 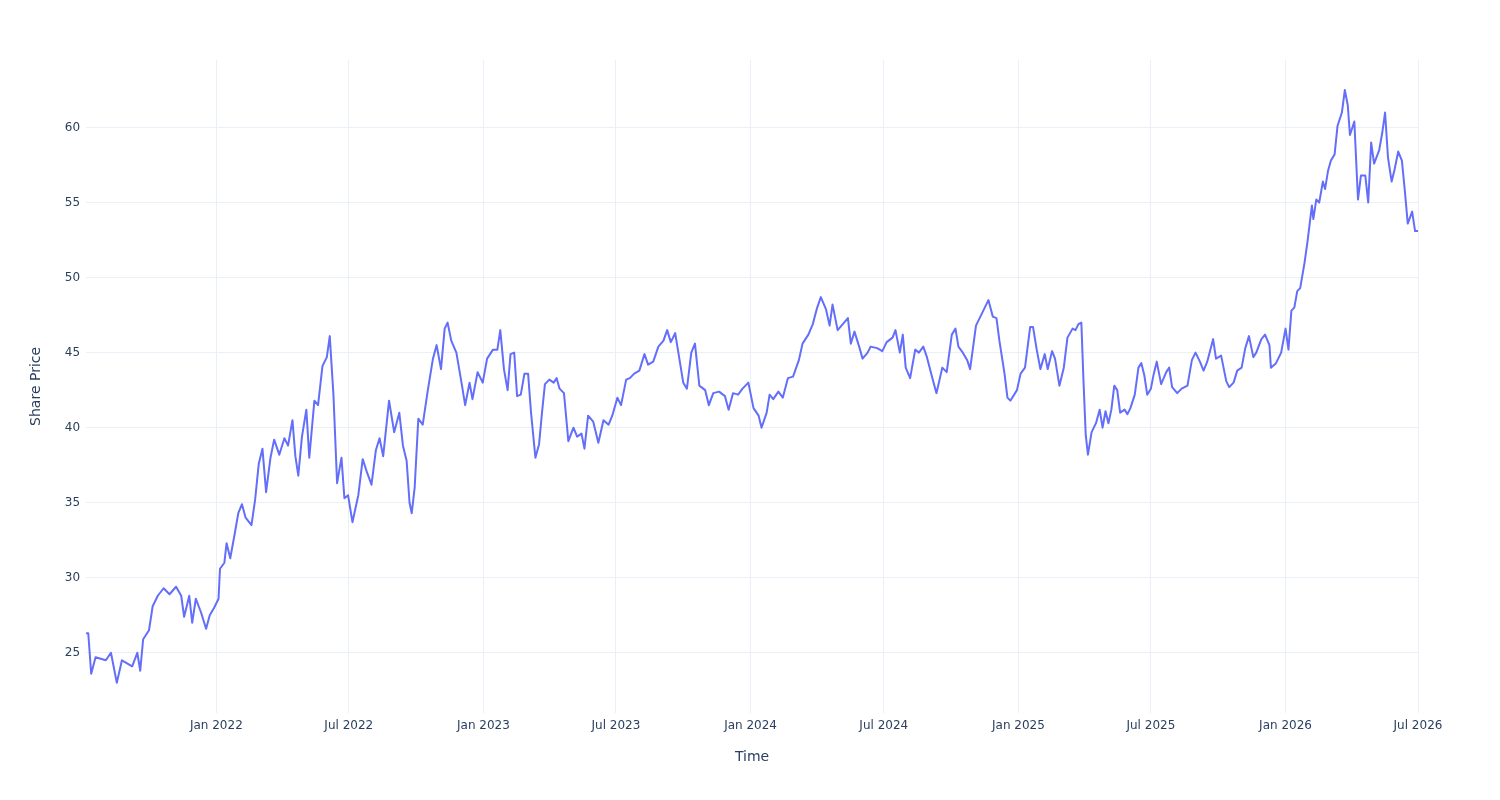 I want to click on x-tick-label: Jan 2022, so click(x=215, y=725).